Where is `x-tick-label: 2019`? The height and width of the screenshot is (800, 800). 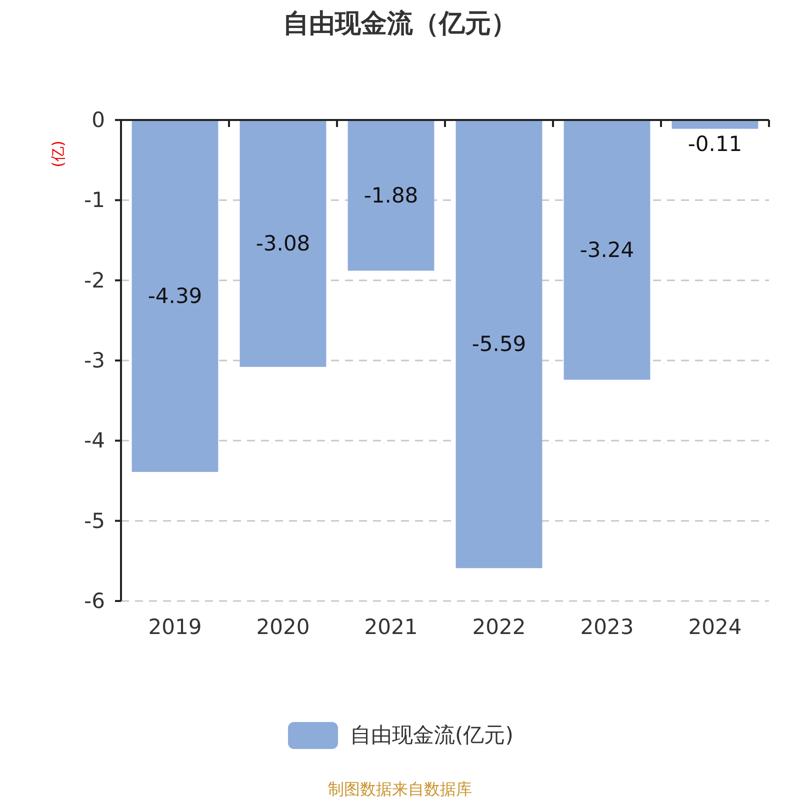 x-tick-label: 2019 is located at coordinates (175, 627).